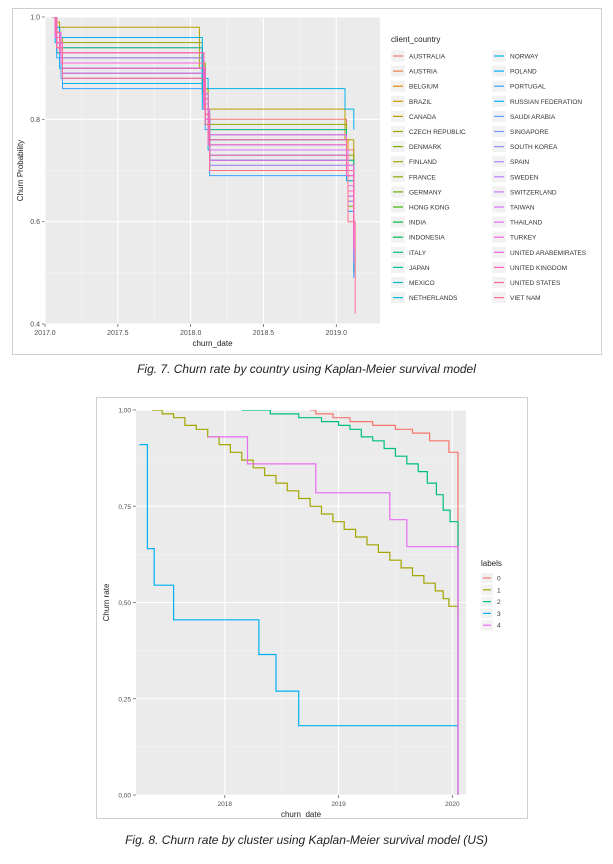  What do you see at coordinates (338, 804) in the screenshot?
I see `x-tick-label: 2019` at bounding box center [338, 804].